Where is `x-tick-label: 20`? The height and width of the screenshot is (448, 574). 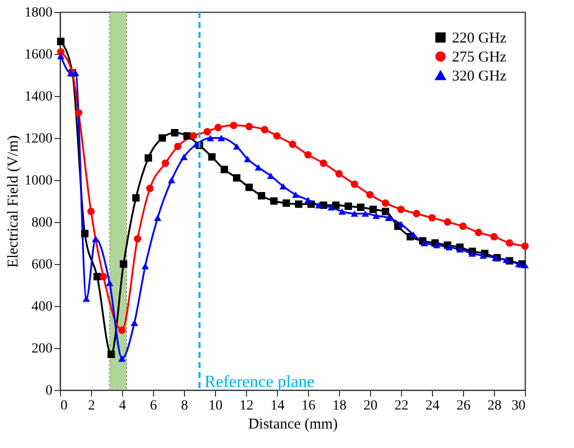 x-tick-label: 20 is located at coordinates (371, 406).